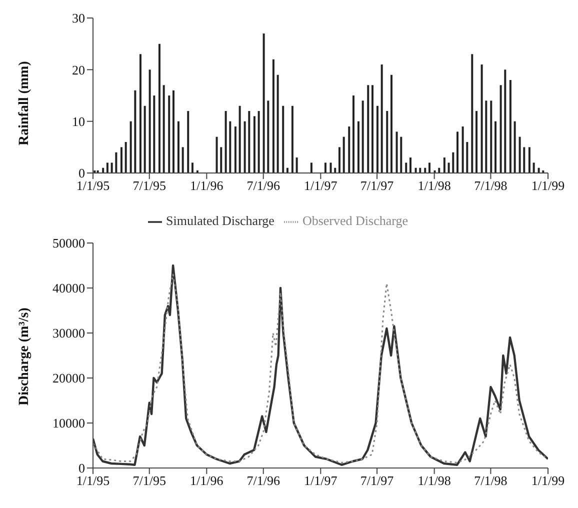  I want to click on legend-label: Simulated Discharge, so click(220, 220).